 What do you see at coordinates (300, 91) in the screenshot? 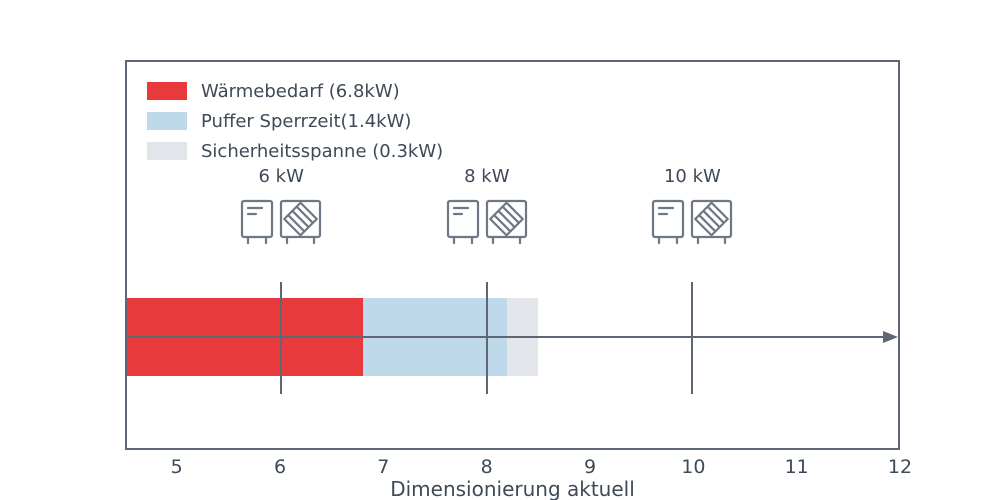
I see `legend-label-waermebedarf: Wärmebedarf (6.8kW)` at bounding box center [300, 91].